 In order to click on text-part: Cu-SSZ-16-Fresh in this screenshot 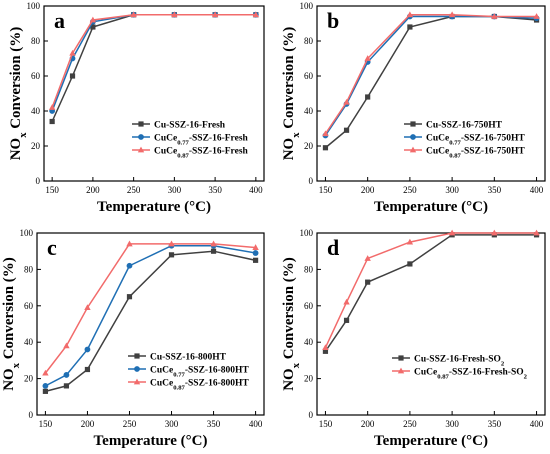, I will do `click(190, 126)`.